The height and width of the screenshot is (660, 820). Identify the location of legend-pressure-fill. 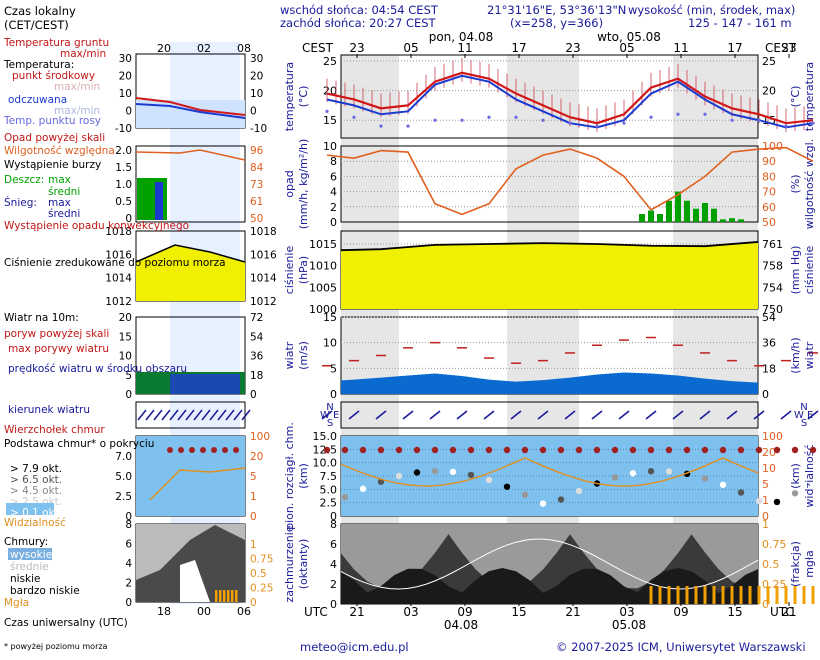
(190, 273).